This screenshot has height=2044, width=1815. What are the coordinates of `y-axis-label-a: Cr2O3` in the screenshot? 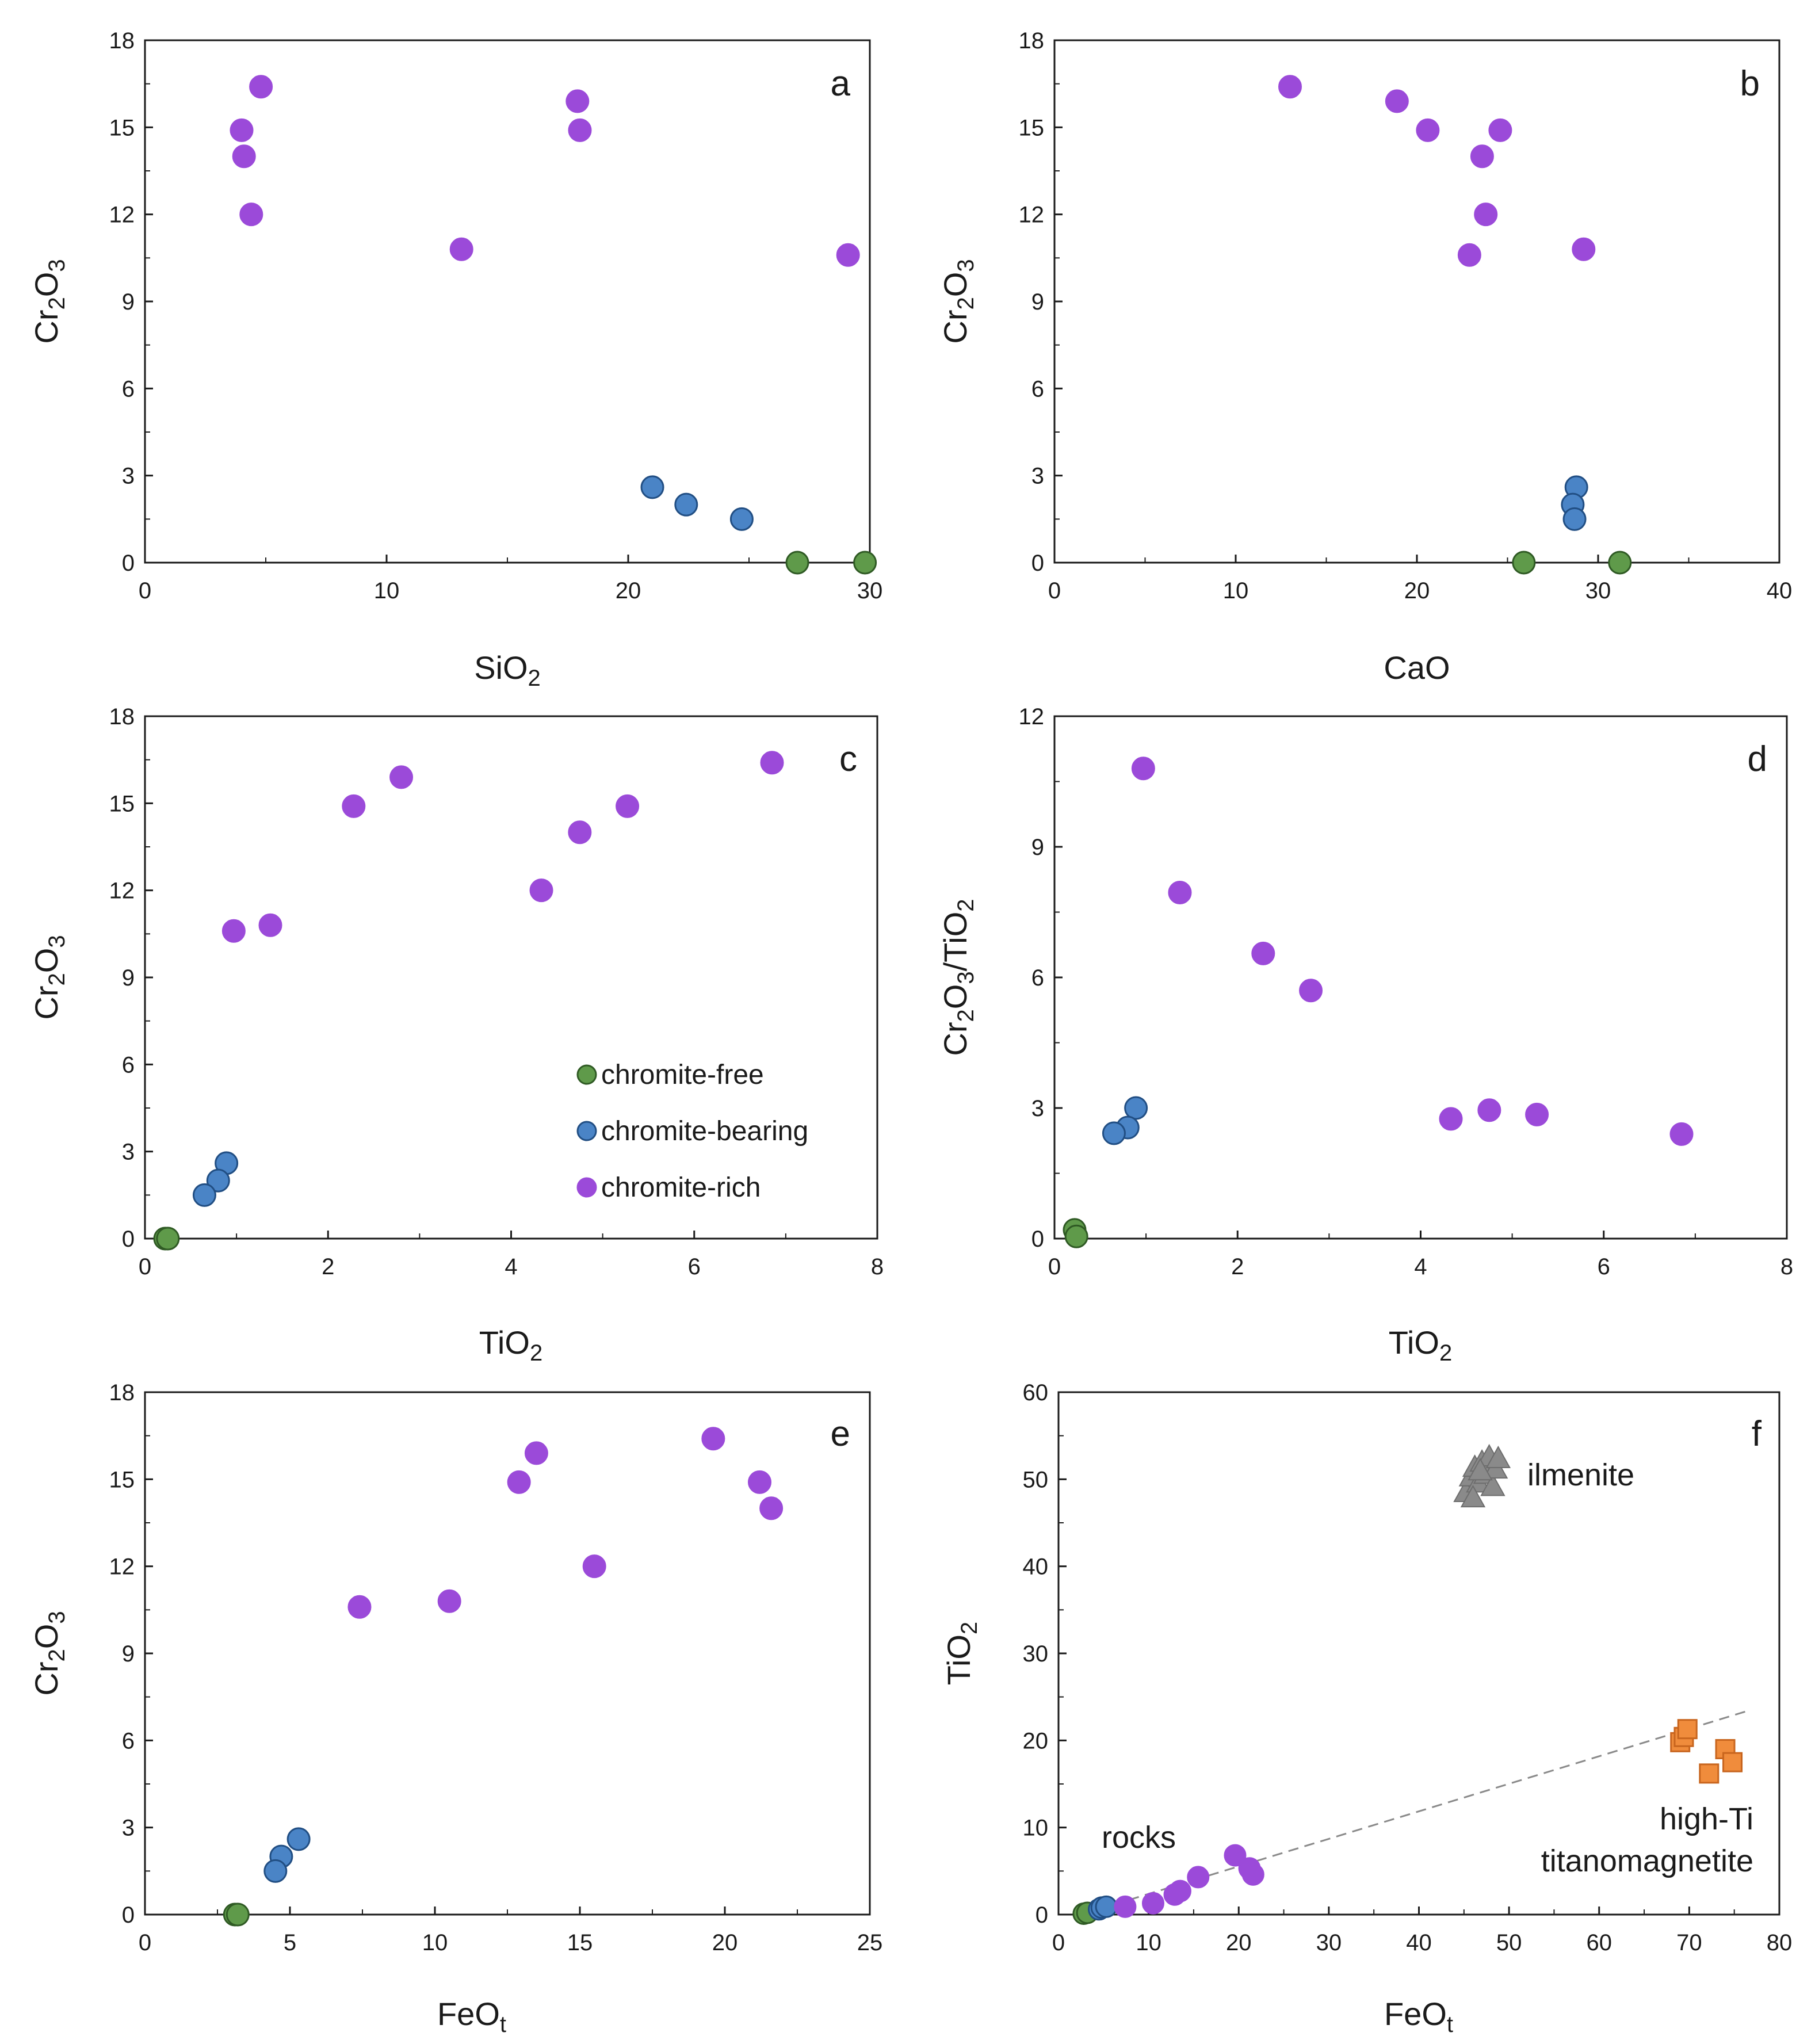 It's located at (49, 301).